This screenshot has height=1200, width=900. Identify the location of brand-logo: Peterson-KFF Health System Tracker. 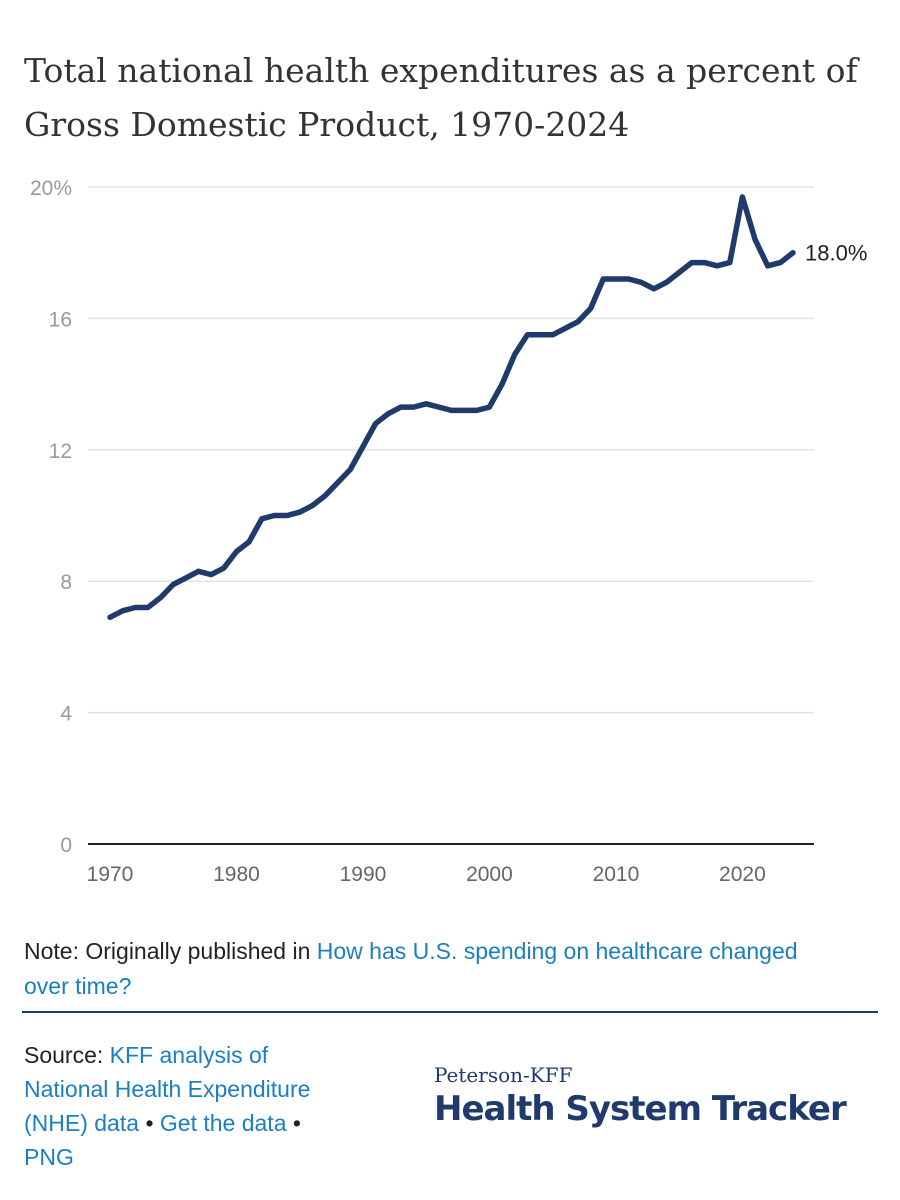
(640, 1096).